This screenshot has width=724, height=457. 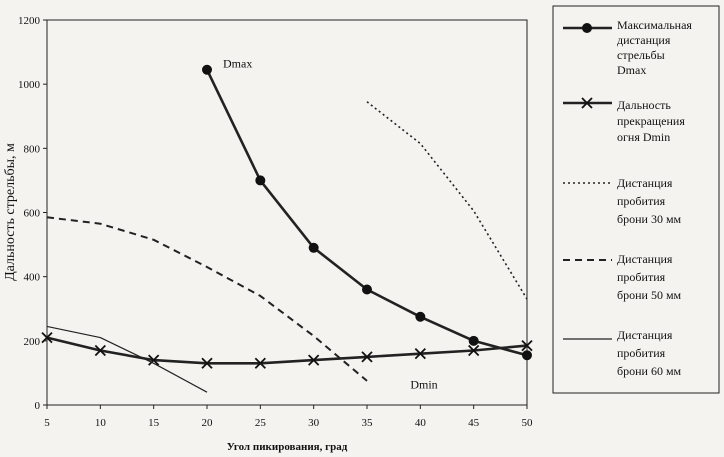 What do you see at coordinates (643, 137) in the screenshot?
I see `legend-label: огня Dmin` at bounding box center [643, 137].